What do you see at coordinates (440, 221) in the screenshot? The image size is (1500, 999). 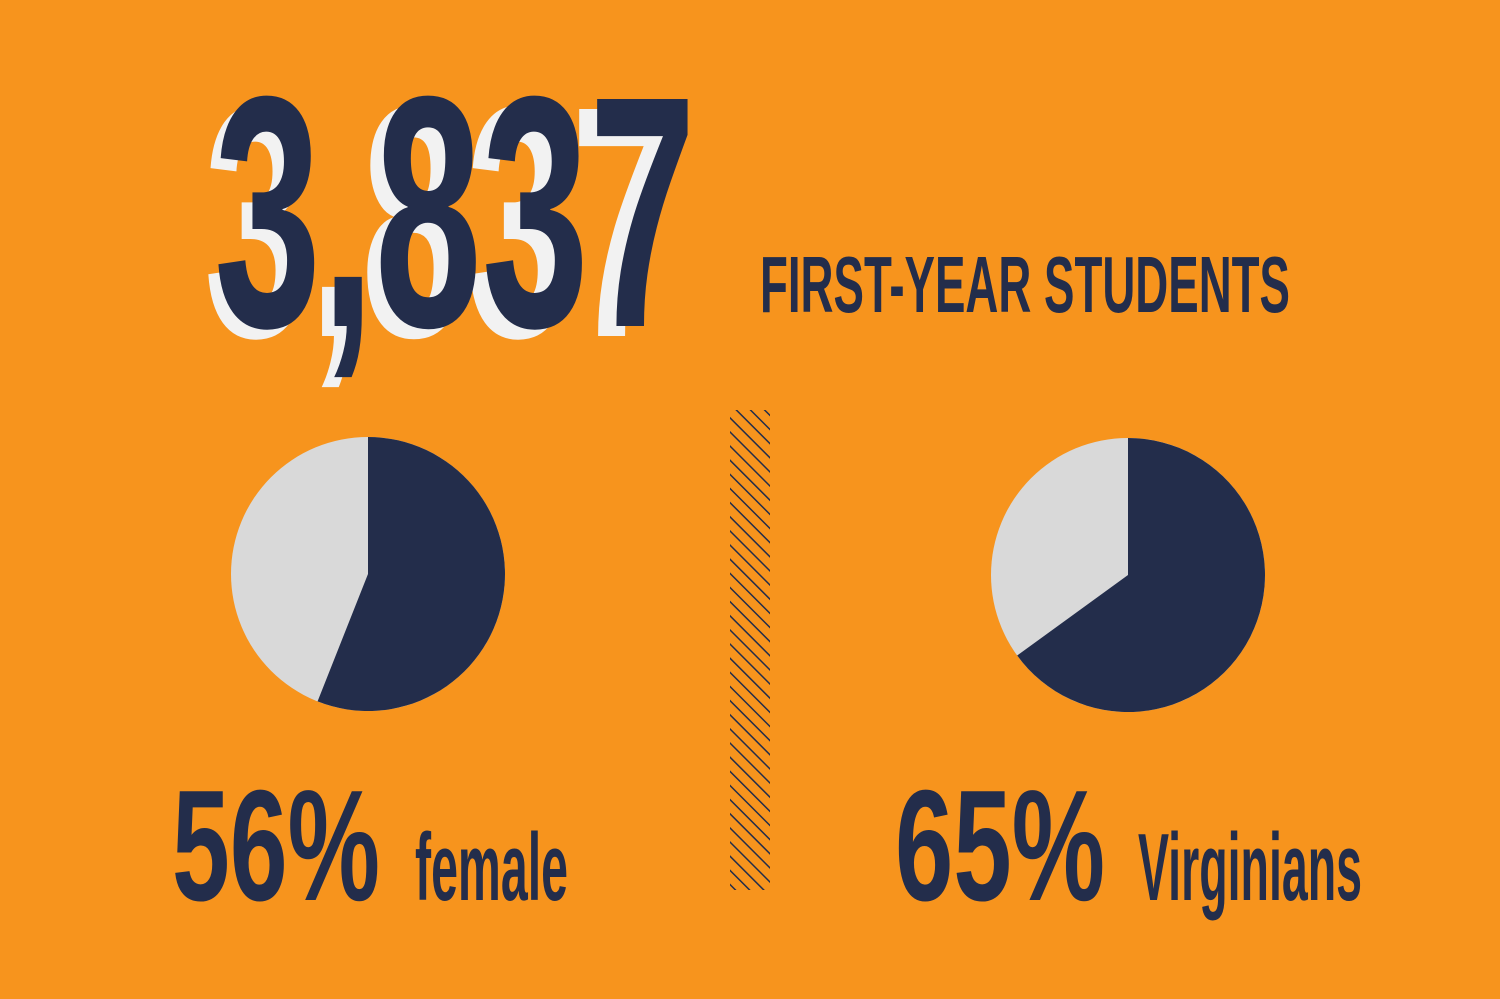 I see `headline-number-shadow: 3,837` at bounding box center [440, 221].